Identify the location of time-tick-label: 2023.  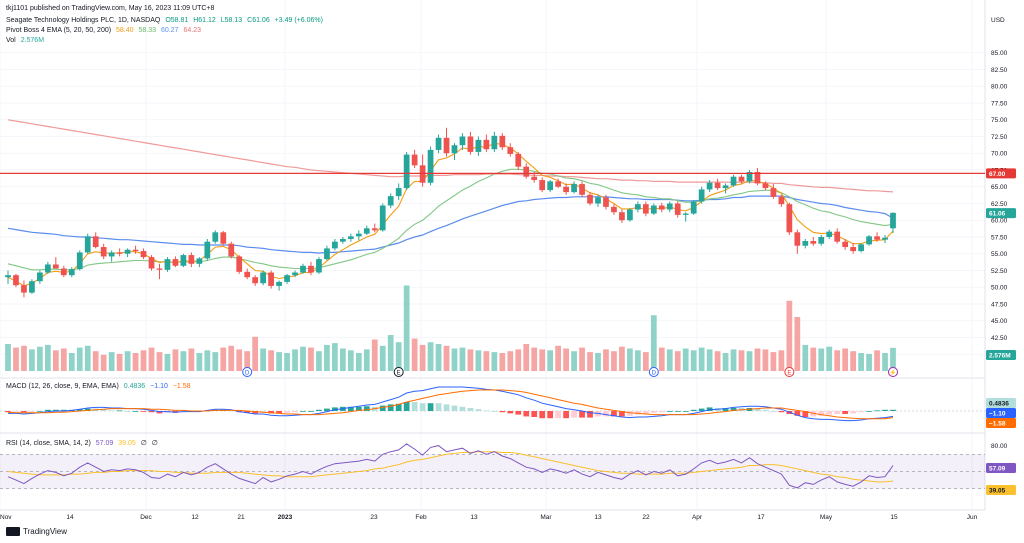
(285, 517).